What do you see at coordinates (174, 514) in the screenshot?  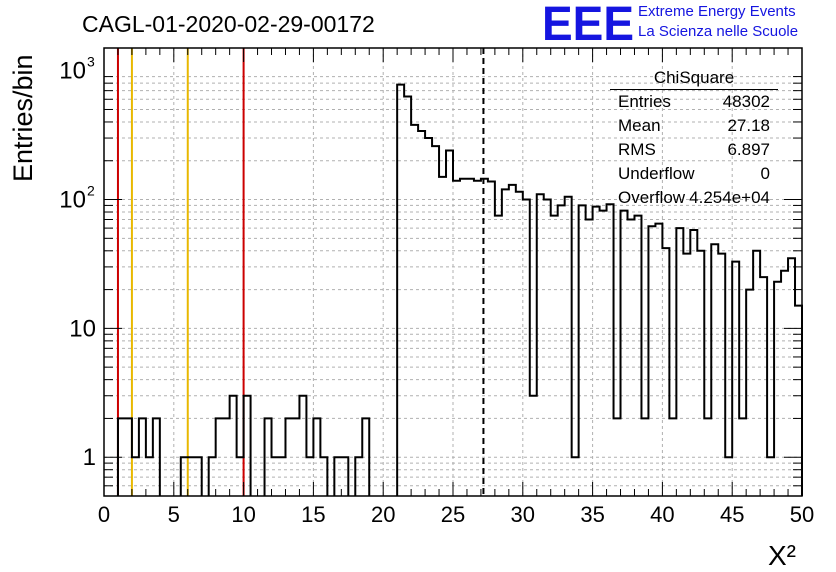 I see `x-tick-label: 5` at bounding box center [174, 514].